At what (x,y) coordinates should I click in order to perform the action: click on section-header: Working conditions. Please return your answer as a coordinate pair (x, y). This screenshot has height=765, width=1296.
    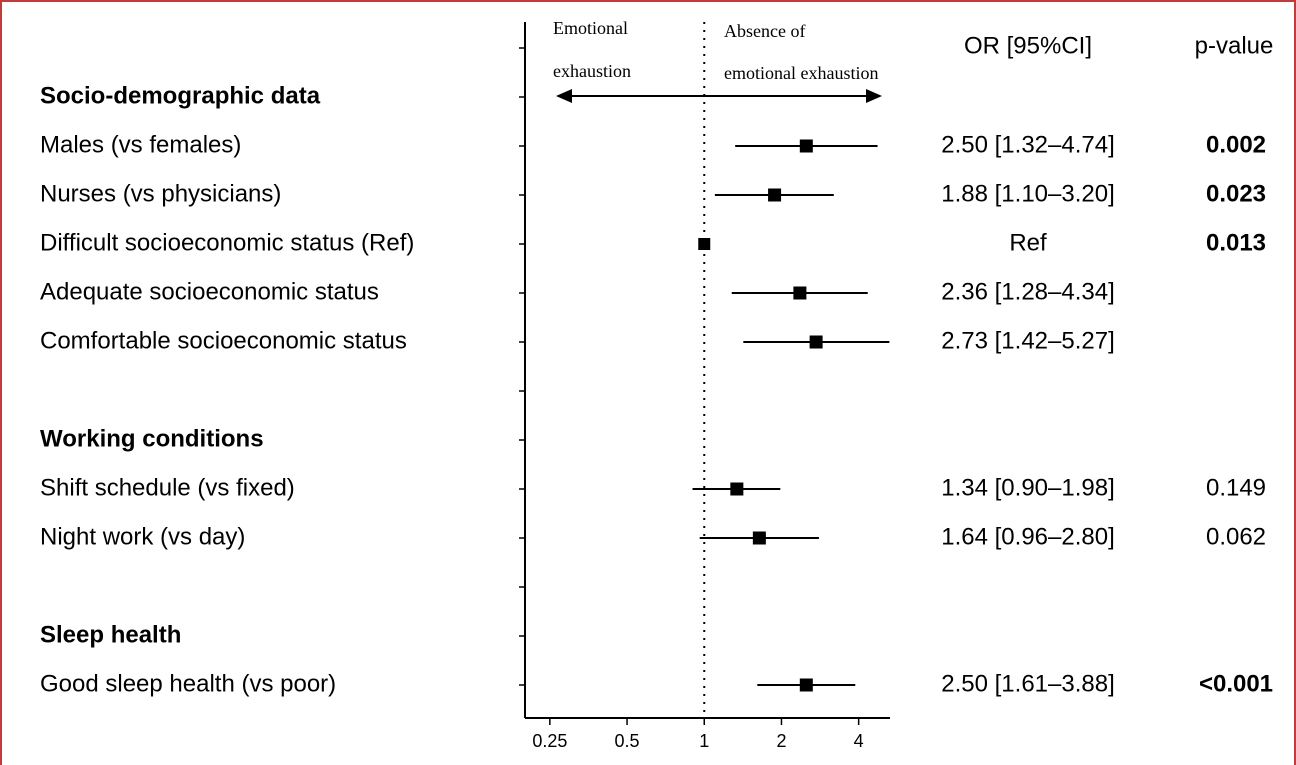
    Looking at the image, I should click on (152, 438).